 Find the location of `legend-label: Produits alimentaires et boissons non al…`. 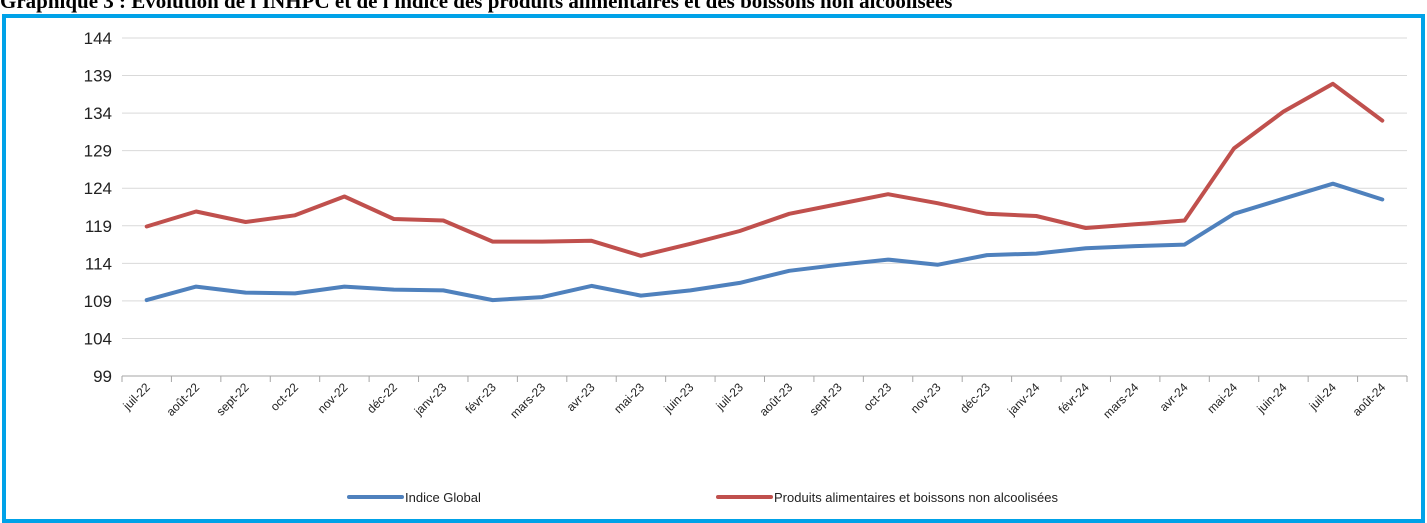

legend-label: Produits alimentaires et boissons non al… is located at coordinates (916, 497).